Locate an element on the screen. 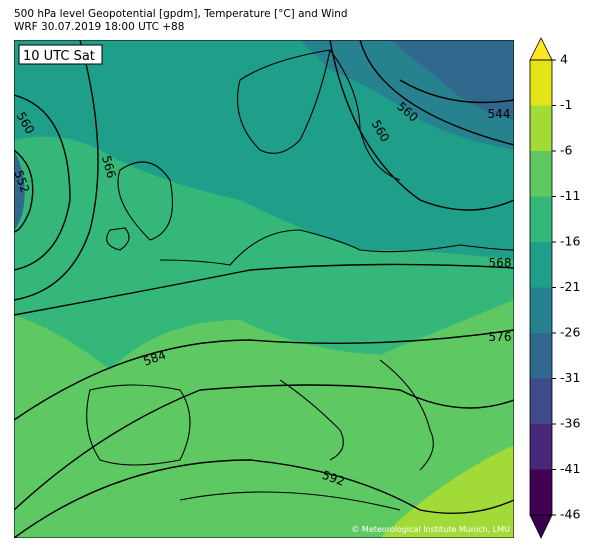 The image size is (603, 552). subtitle: WRF 30.07.2019 18:00 UTC +88 is located at coordinates (99, 27).